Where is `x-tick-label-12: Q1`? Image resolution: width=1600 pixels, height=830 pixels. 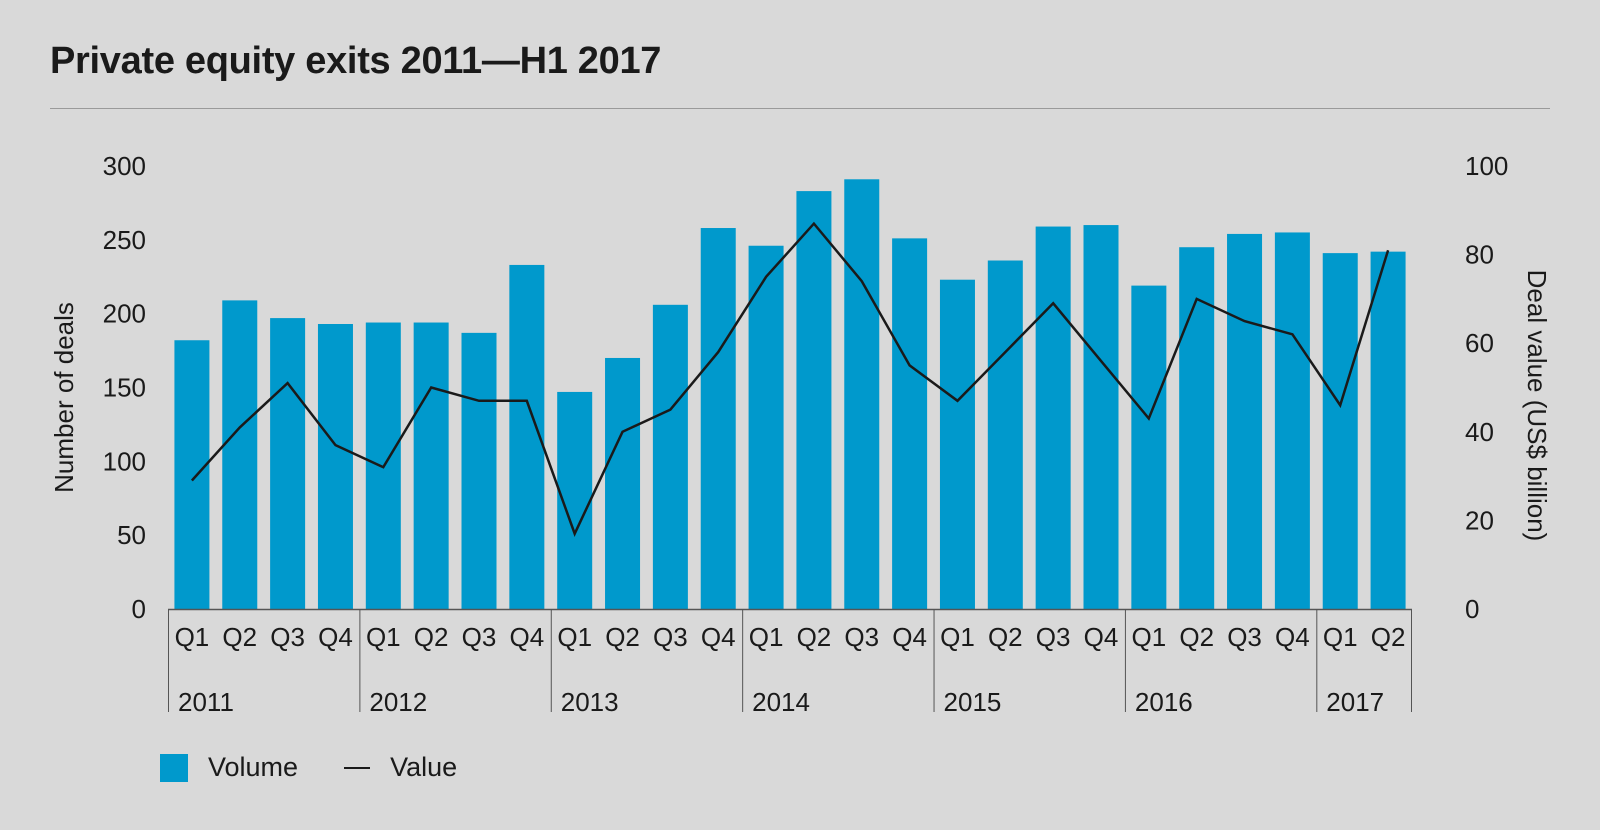
x-tick-label-12: Q1 is located at coordinates (766, 637).